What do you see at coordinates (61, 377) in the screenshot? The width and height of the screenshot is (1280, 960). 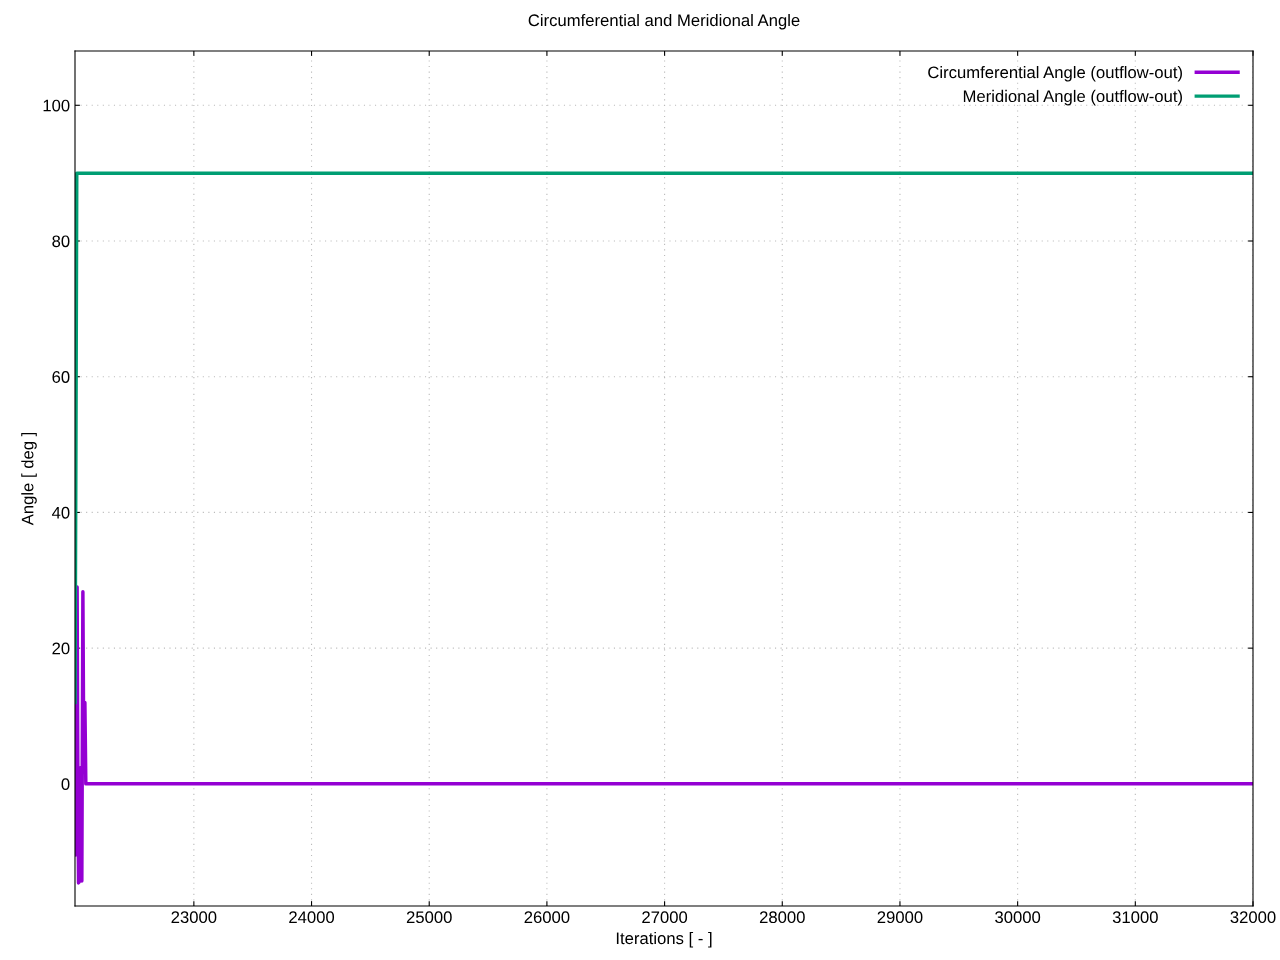 I see `y-tick-label: 60` at bounding box center [61, 377].